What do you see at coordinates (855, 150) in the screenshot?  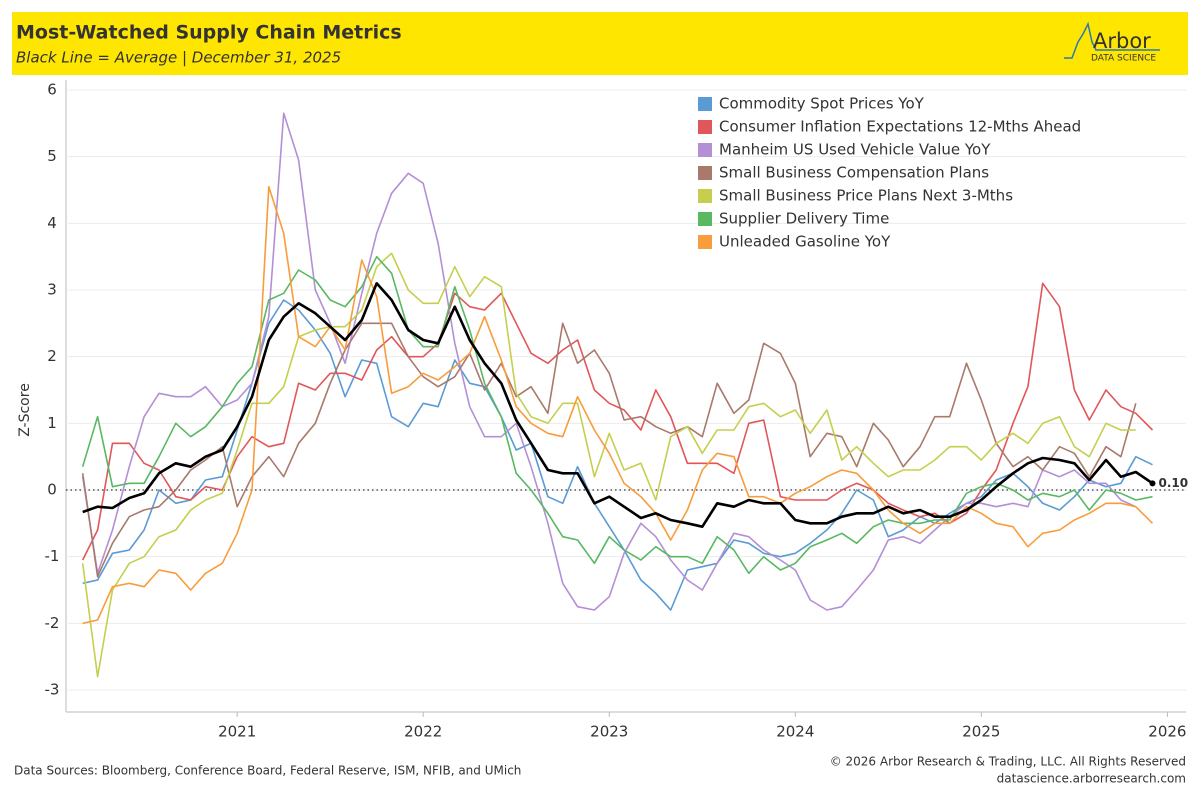 I see `legend-label: Manheim US Used Vehicle Value YoY` at bounding box center [855, 150].